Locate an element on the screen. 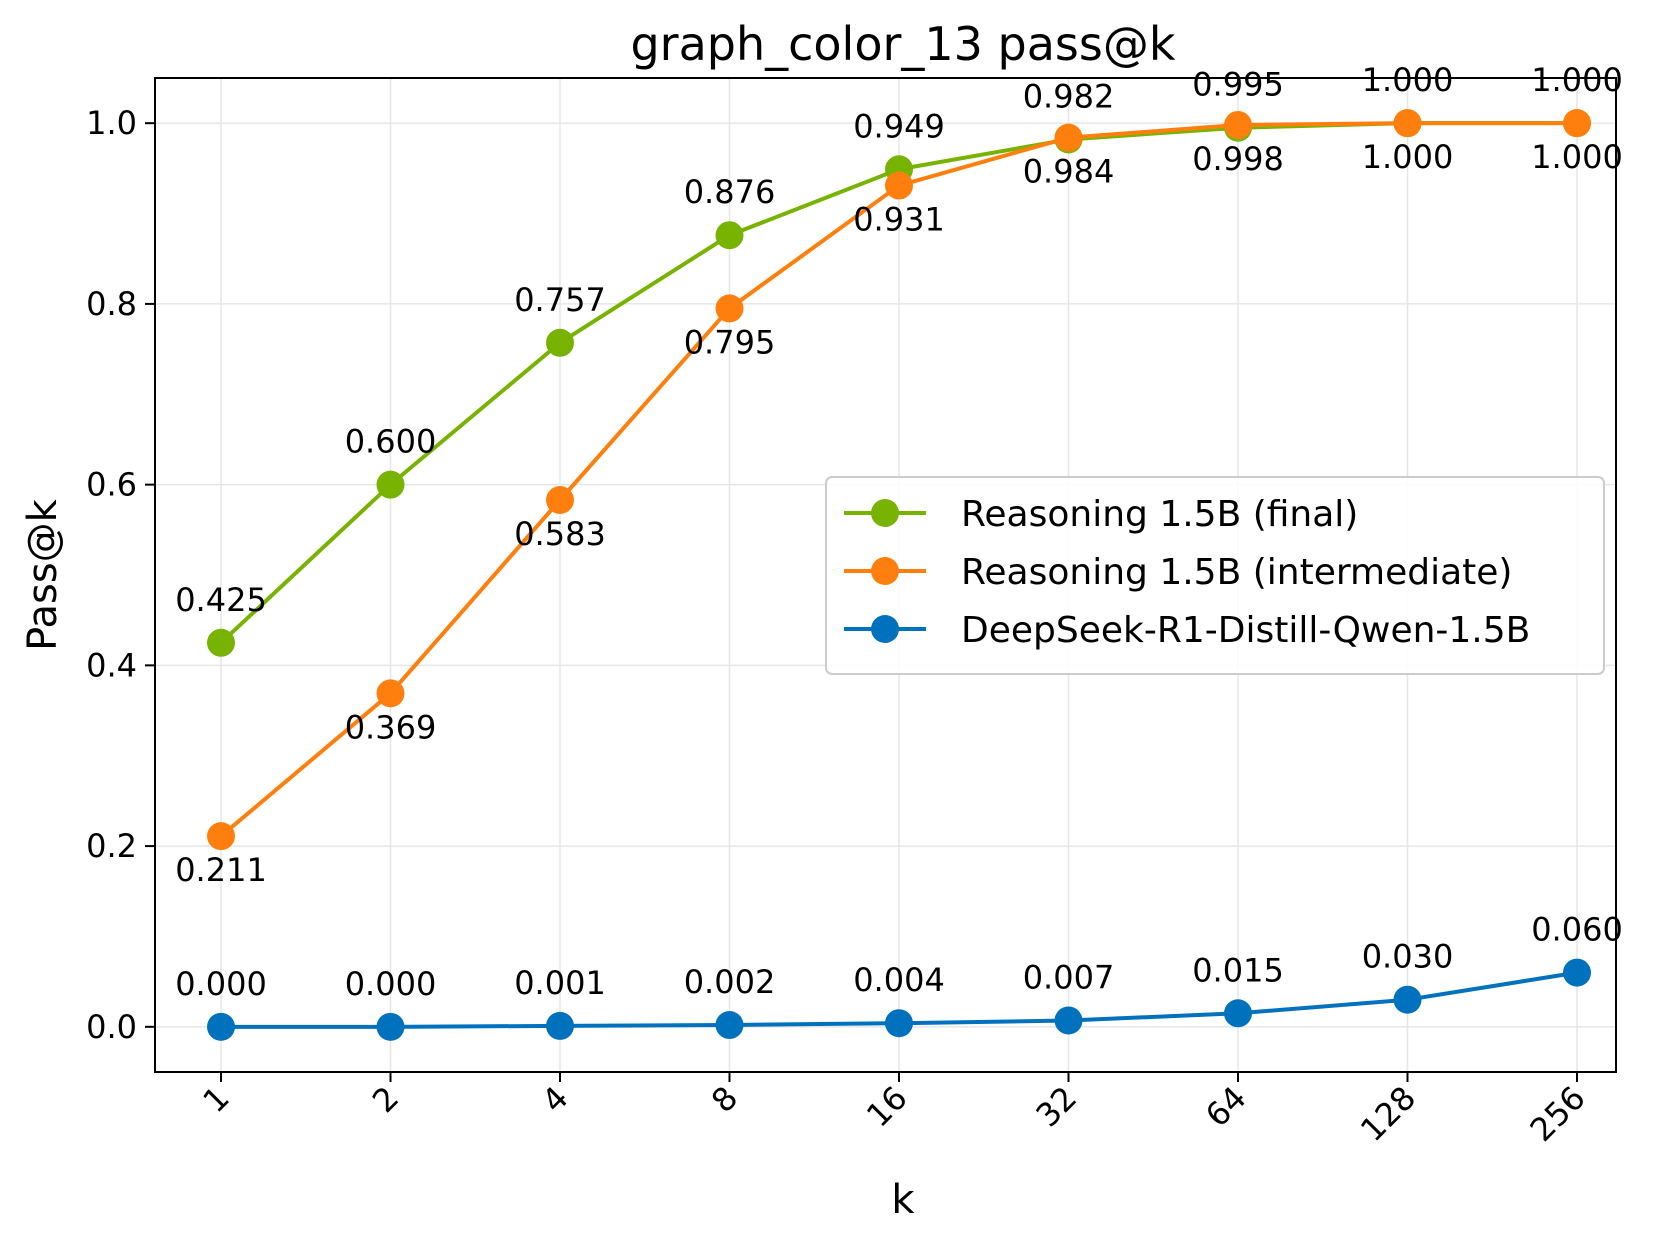 The width and height of the screenshot is (1661, 1243). data-label: 0.984 is located at coordinates (1069, 172).